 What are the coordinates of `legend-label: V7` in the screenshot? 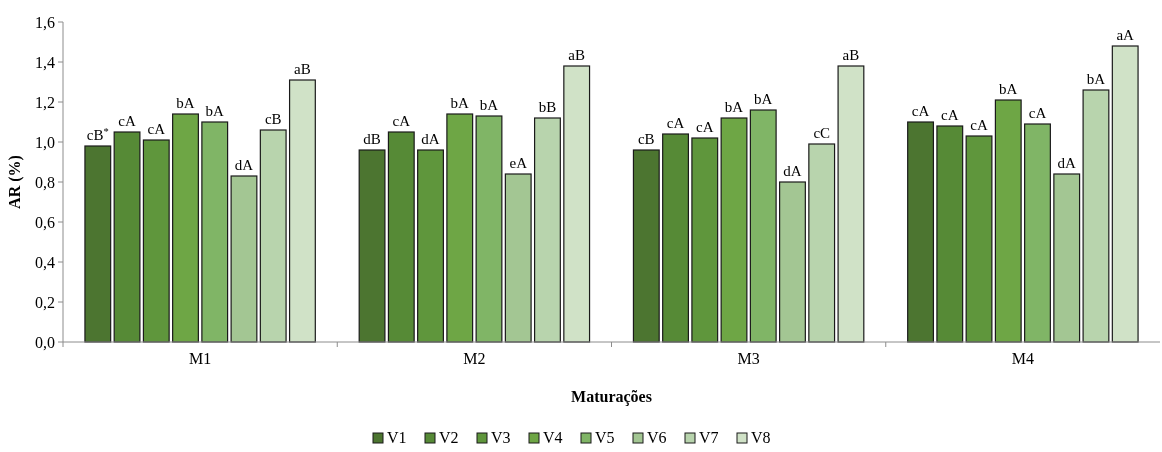 It's located at (709, 437).